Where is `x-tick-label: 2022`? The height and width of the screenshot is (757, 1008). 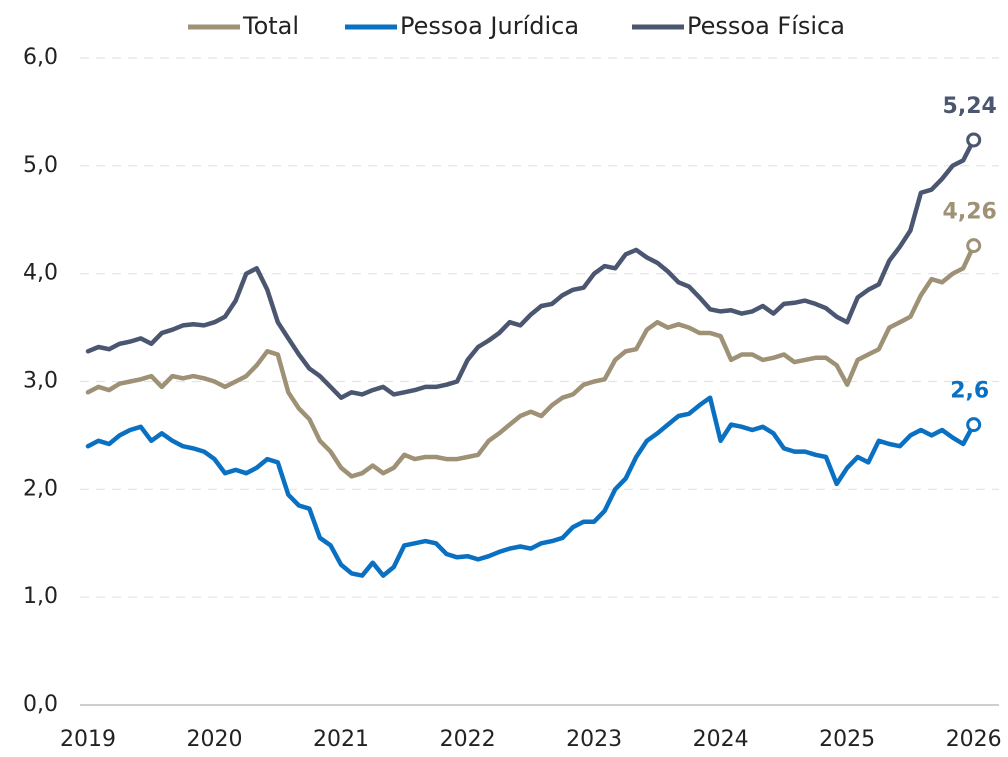 x-tick-label: 2022 is located at coordinates (468, 739).